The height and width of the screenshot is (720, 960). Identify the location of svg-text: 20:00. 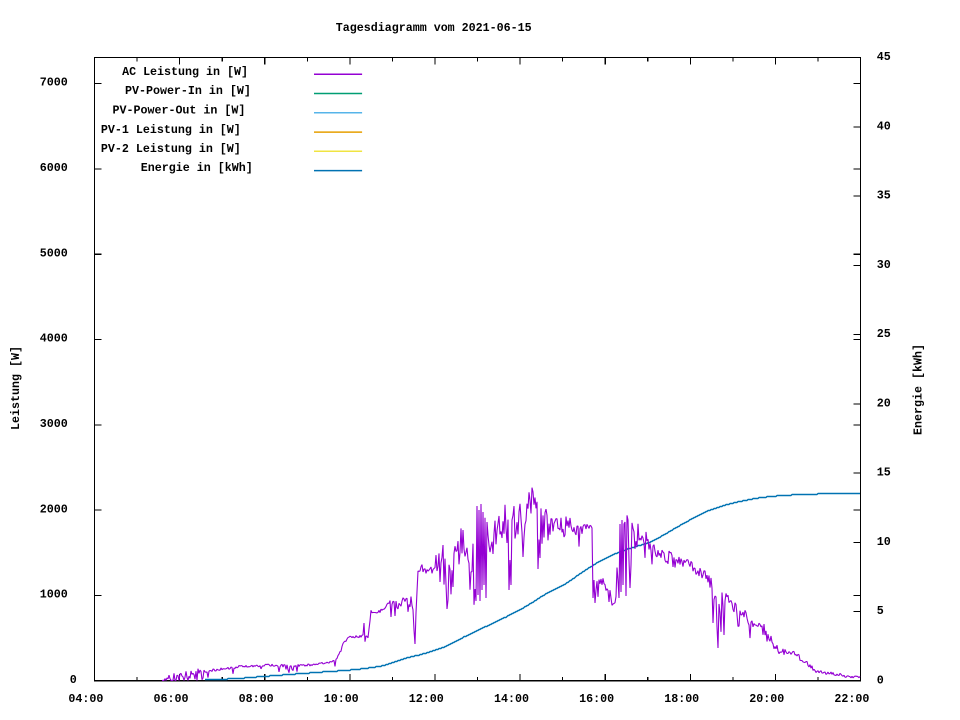
(766, 699).